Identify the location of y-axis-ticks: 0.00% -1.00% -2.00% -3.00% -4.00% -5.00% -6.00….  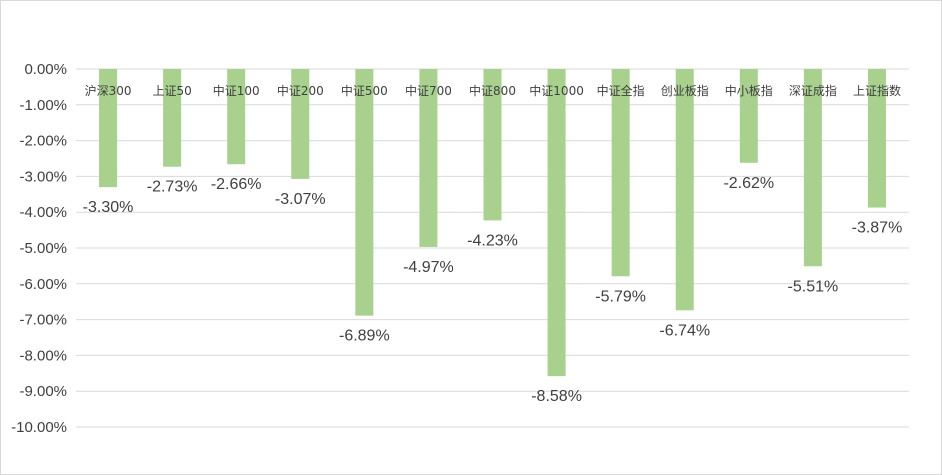
(39, 248).